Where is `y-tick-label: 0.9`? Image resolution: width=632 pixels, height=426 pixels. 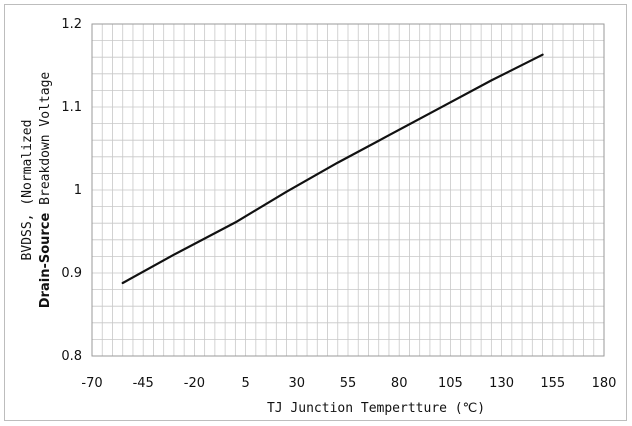 y-tick-label: 0.9 is located at coordinates (71, 273).